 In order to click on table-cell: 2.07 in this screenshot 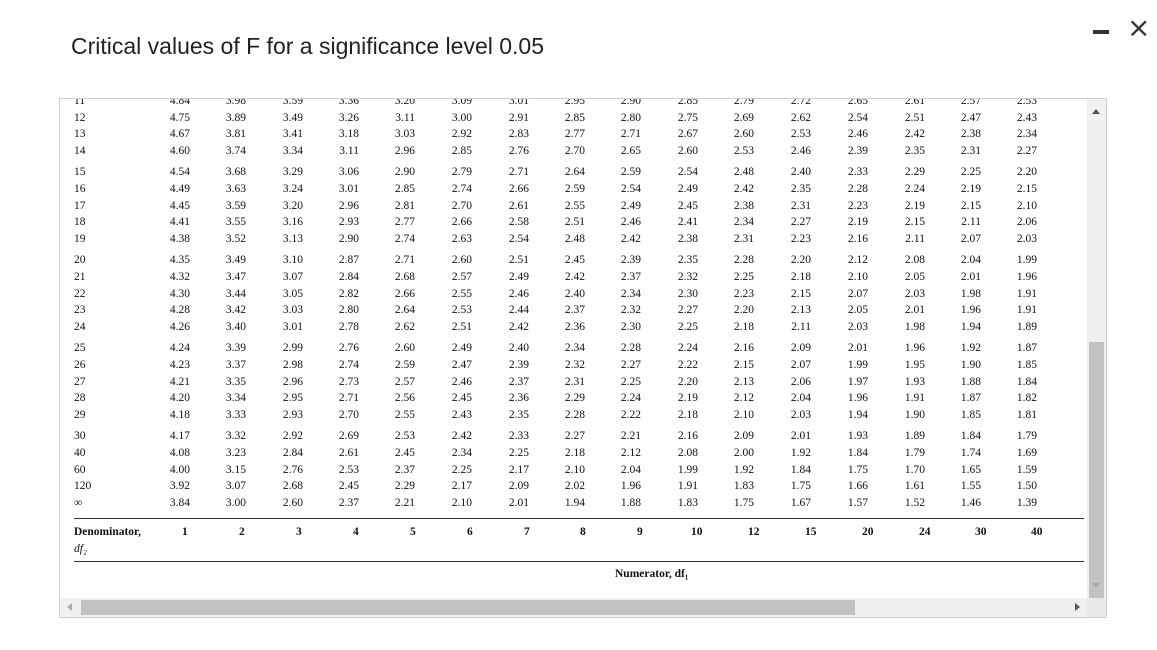, I will do `click(970, 238)`.